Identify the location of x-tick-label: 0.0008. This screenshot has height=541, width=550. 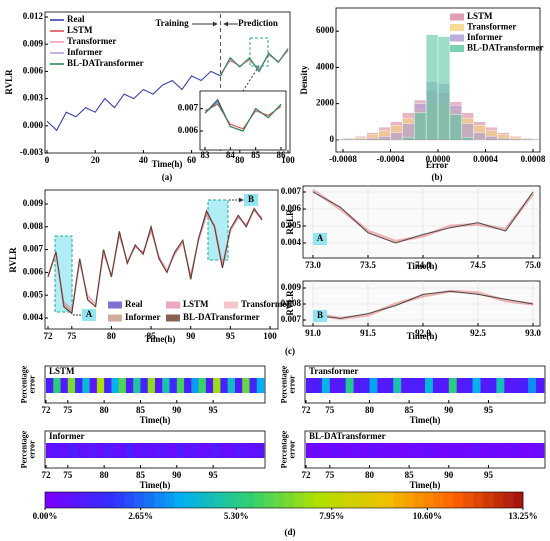
(533, 159).